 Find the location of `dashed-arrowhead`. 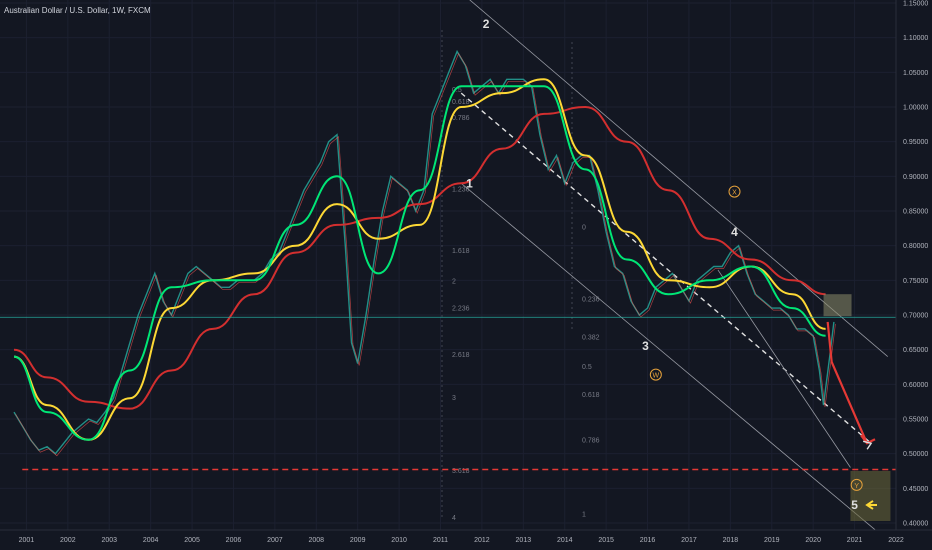

dashed-arrowhead is located at coordinates (867, 445).